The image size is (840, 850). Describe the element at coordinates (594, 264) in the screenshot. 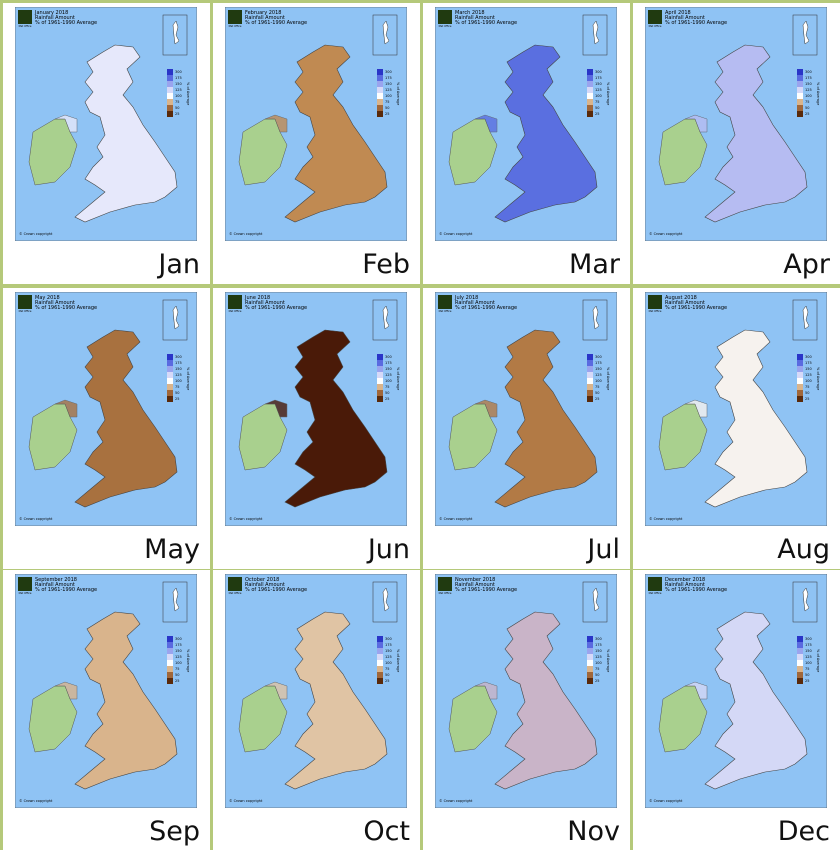

I see `month-label: Mar` at that location.